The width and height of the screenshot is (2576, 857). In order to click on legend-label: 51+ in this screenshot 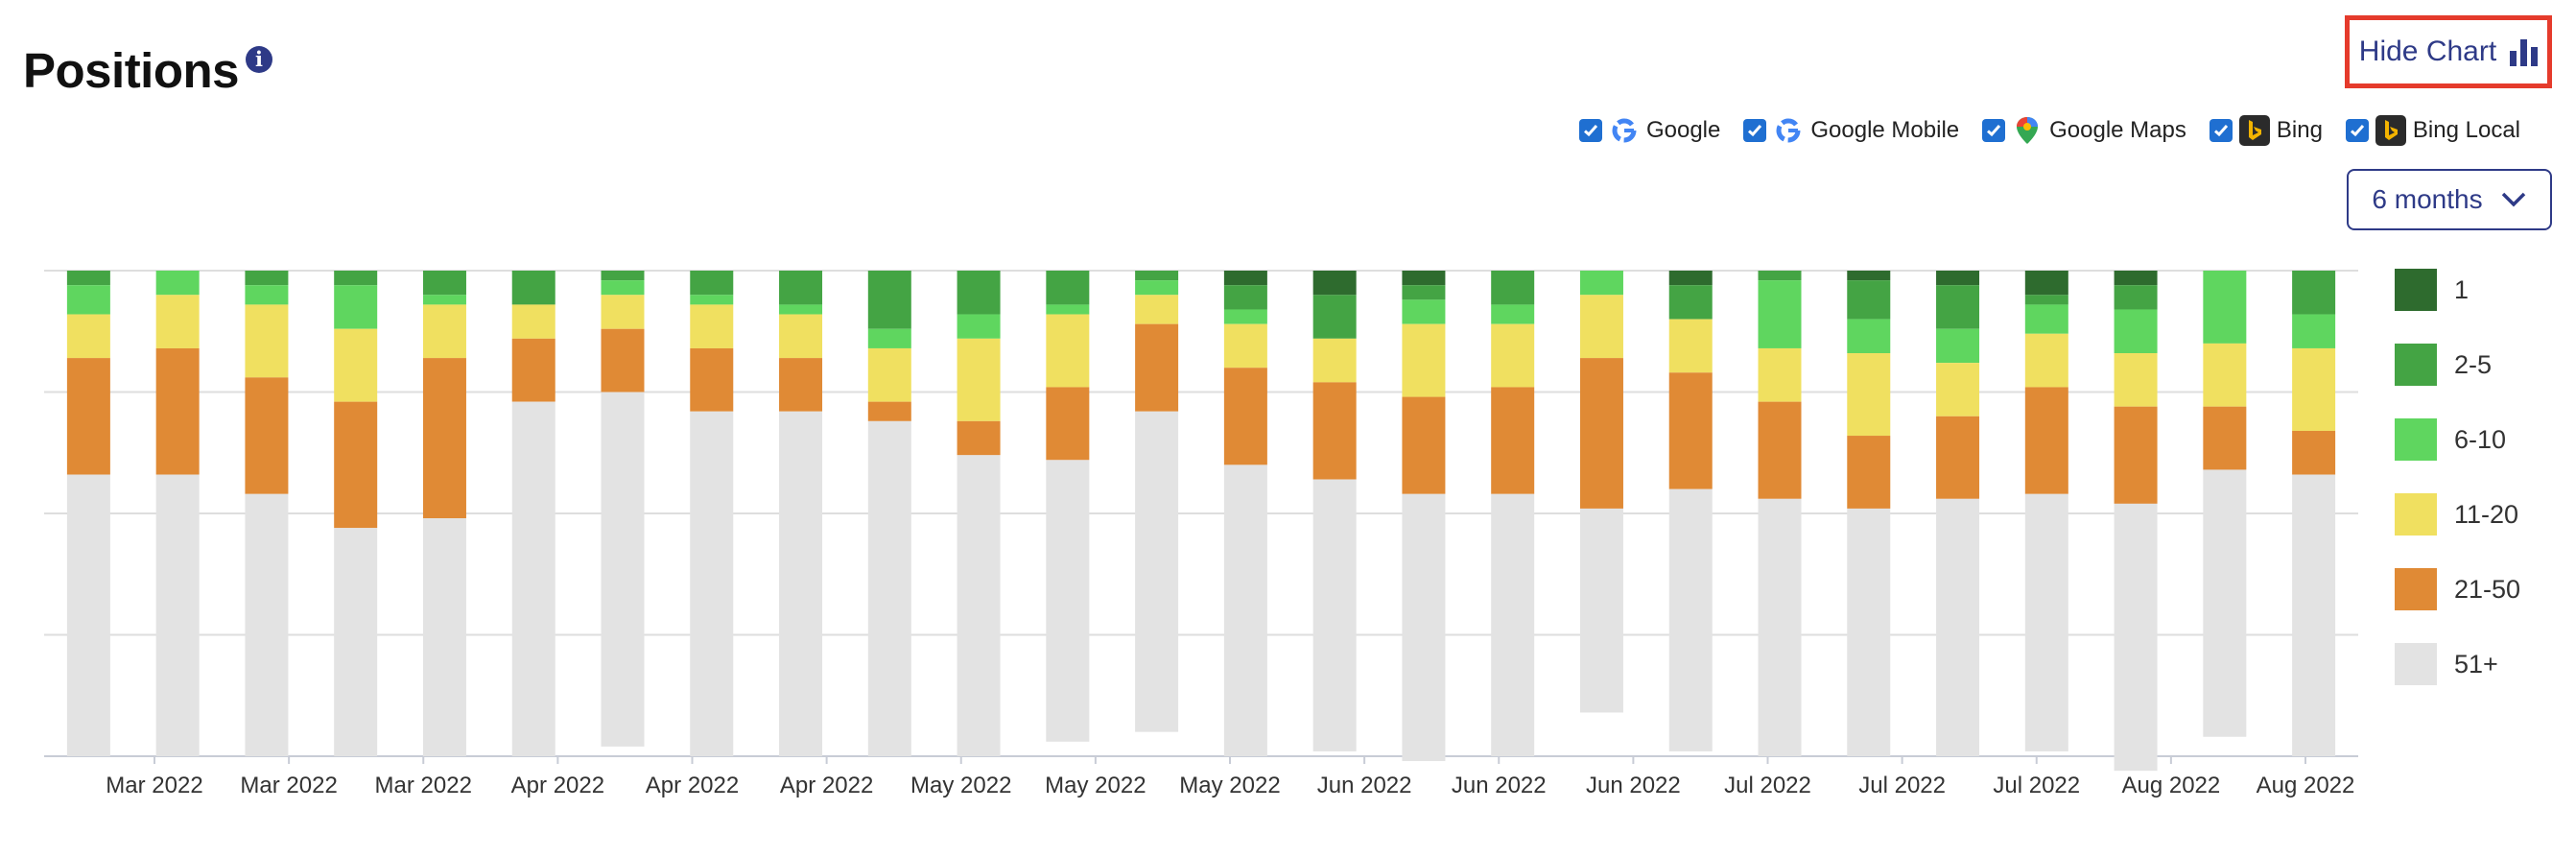, I will do `click(2476, 663)`.